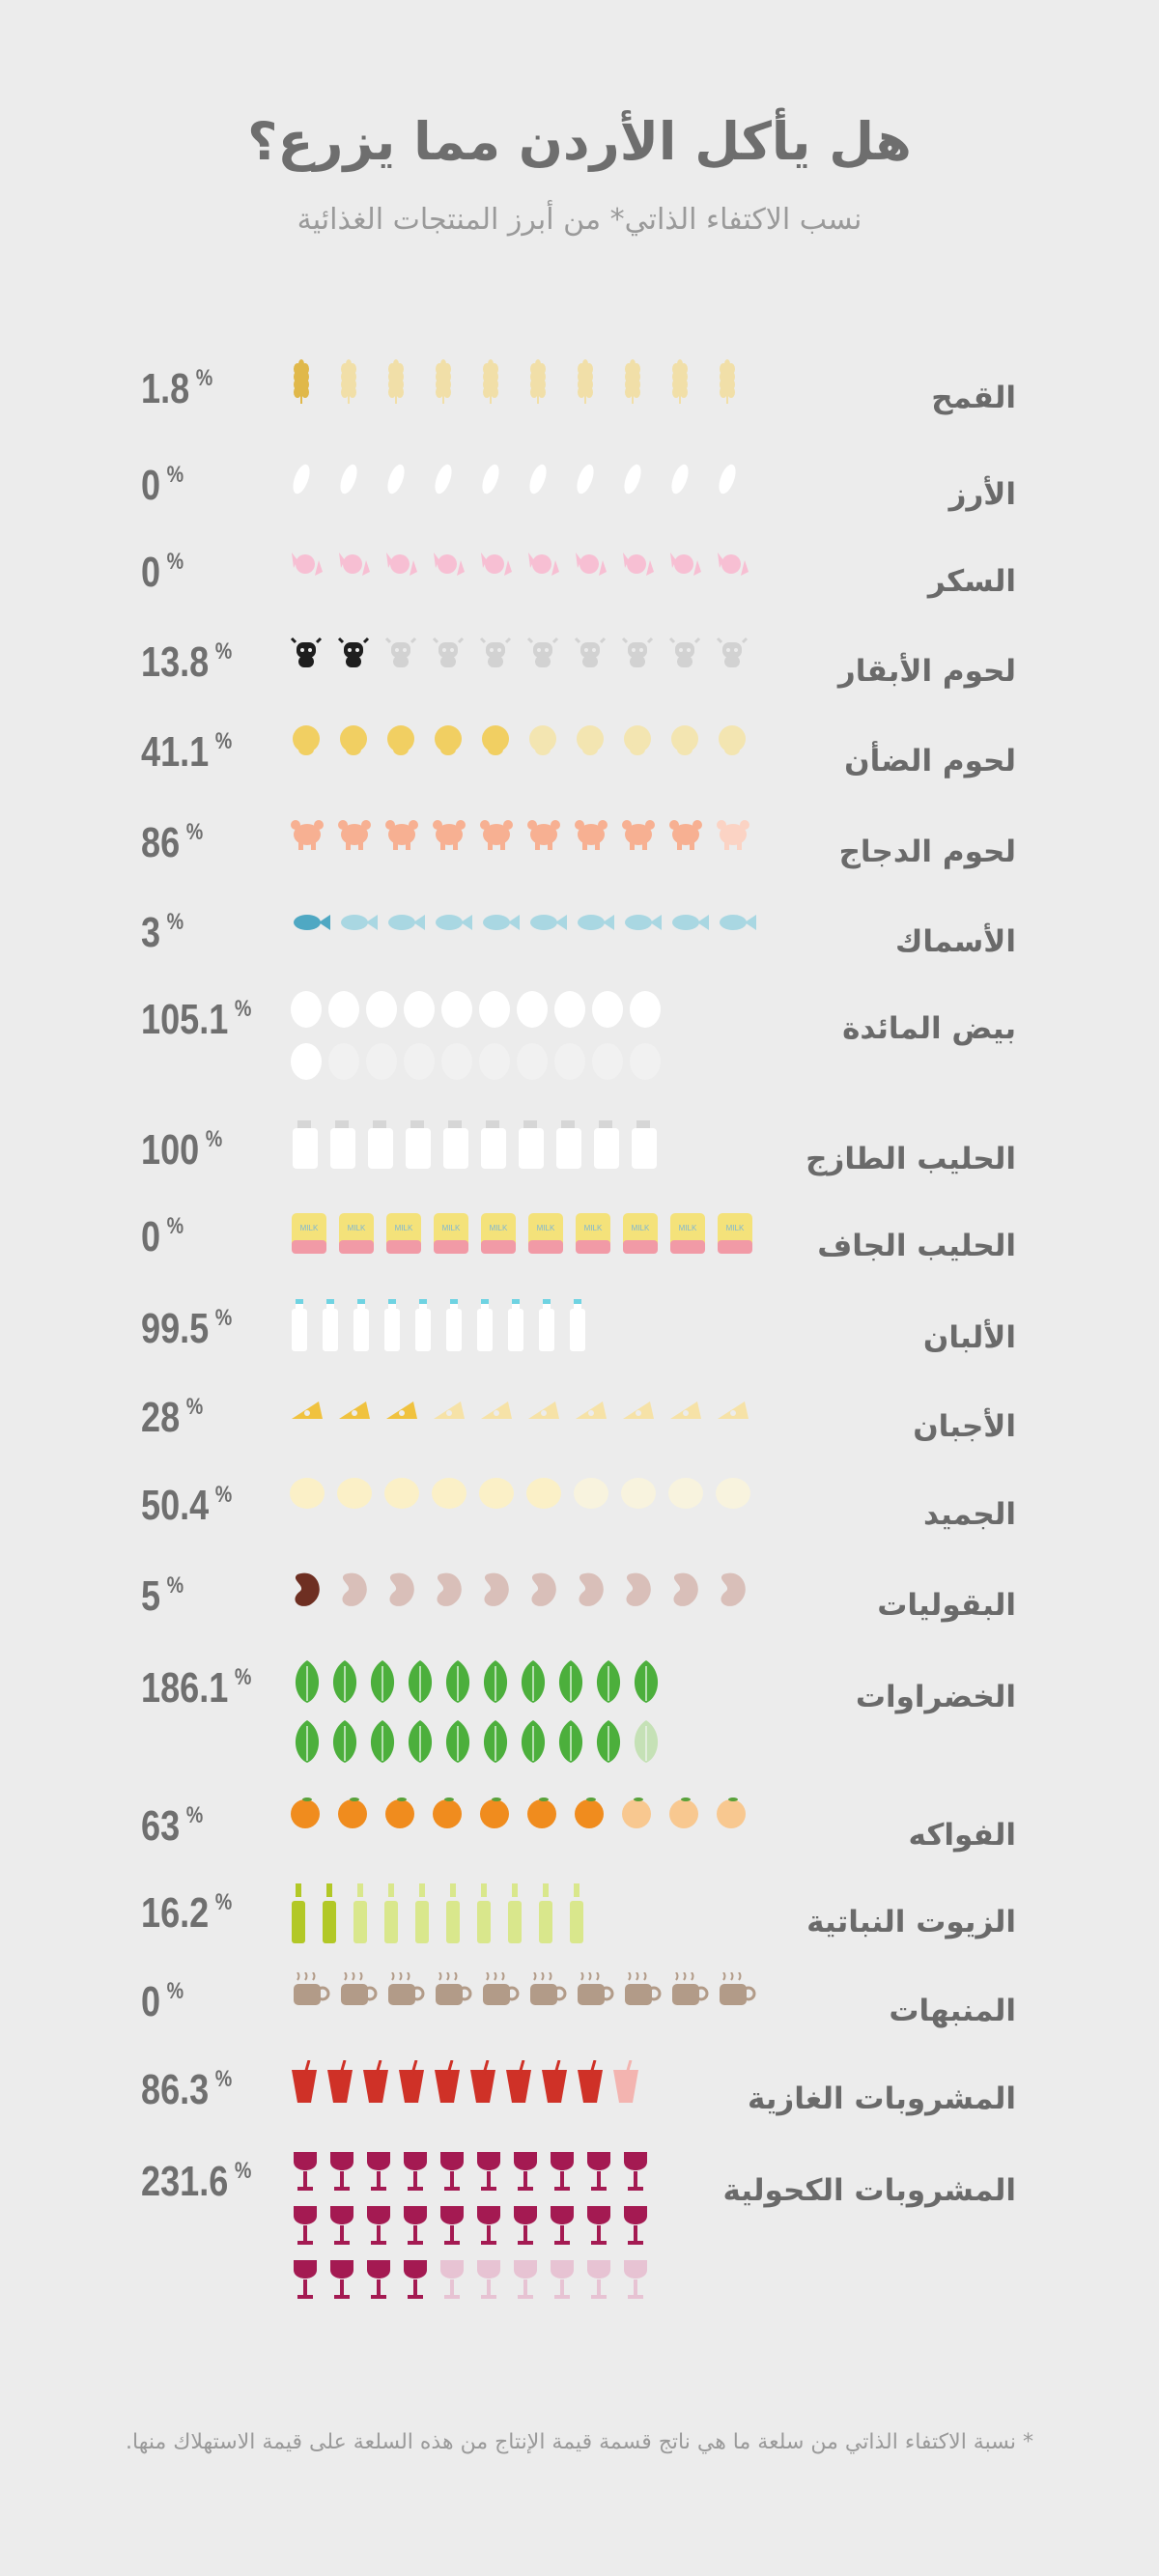 The image size is (1159, 2576). I want to click on item-label: لحوم الأبقار, so click(927, 671).